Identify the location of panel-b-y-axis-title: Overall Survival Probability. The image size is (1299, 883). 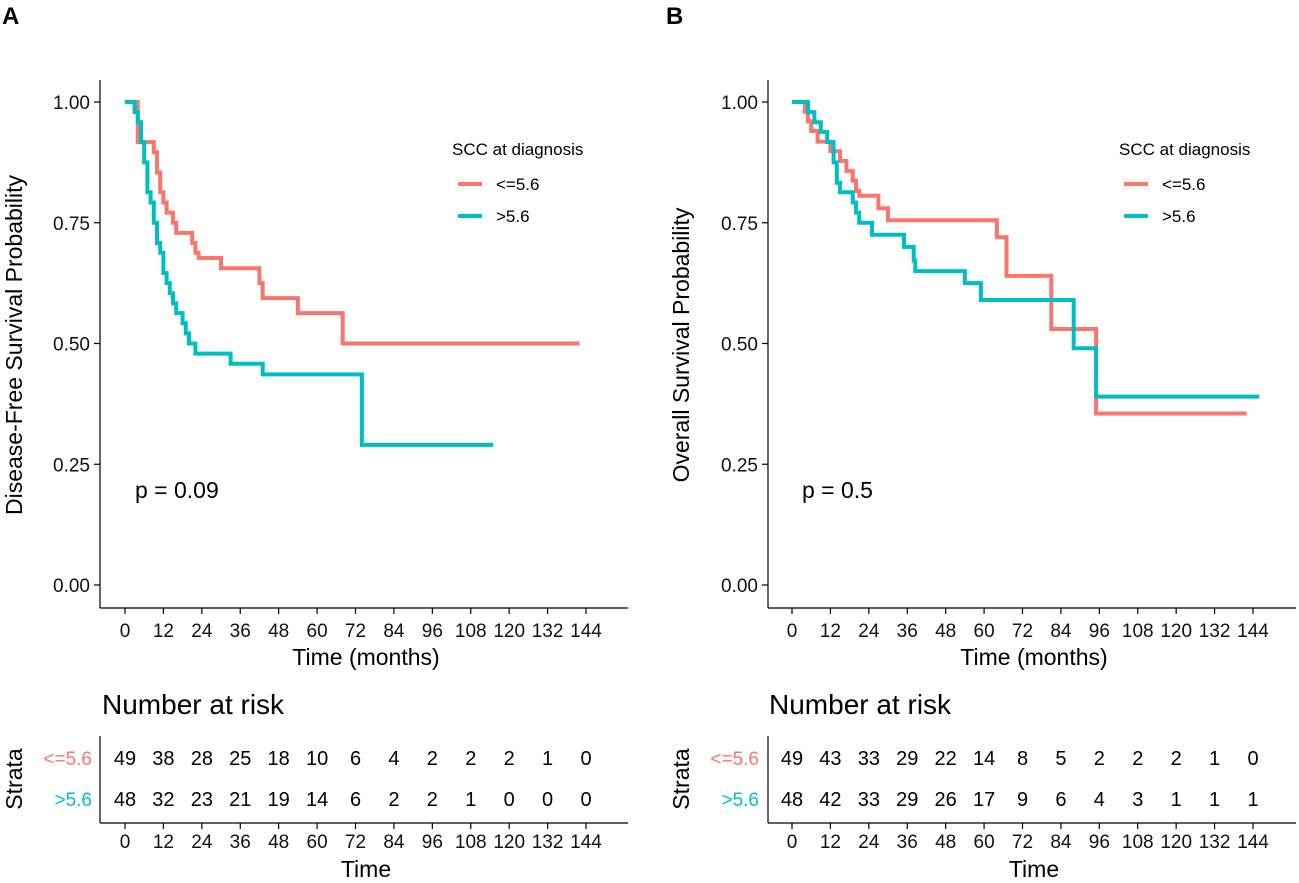
(681, 344).